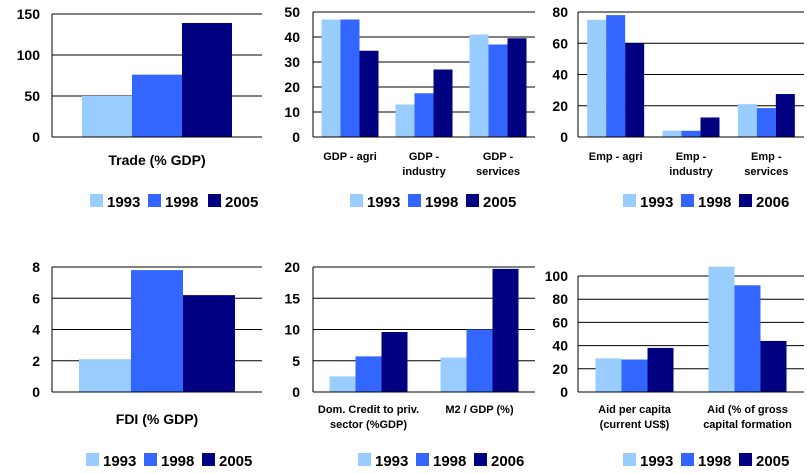 This screenshot has height=474, width=807. I want to click on y-tick-label: 4, so click(36, 330).